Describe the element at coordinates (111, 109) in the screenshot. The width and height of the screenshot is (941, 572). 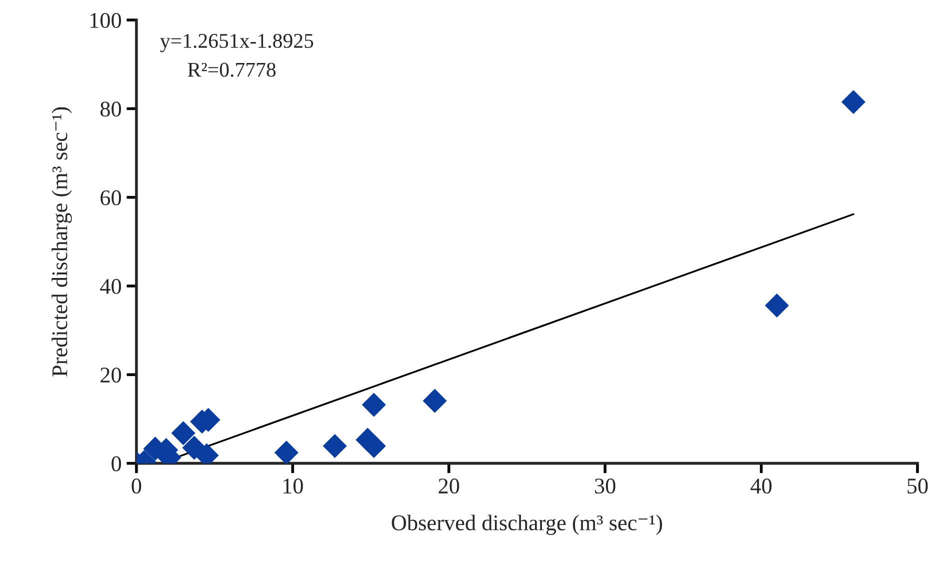
I see `y-tick-label: 80` at that location.